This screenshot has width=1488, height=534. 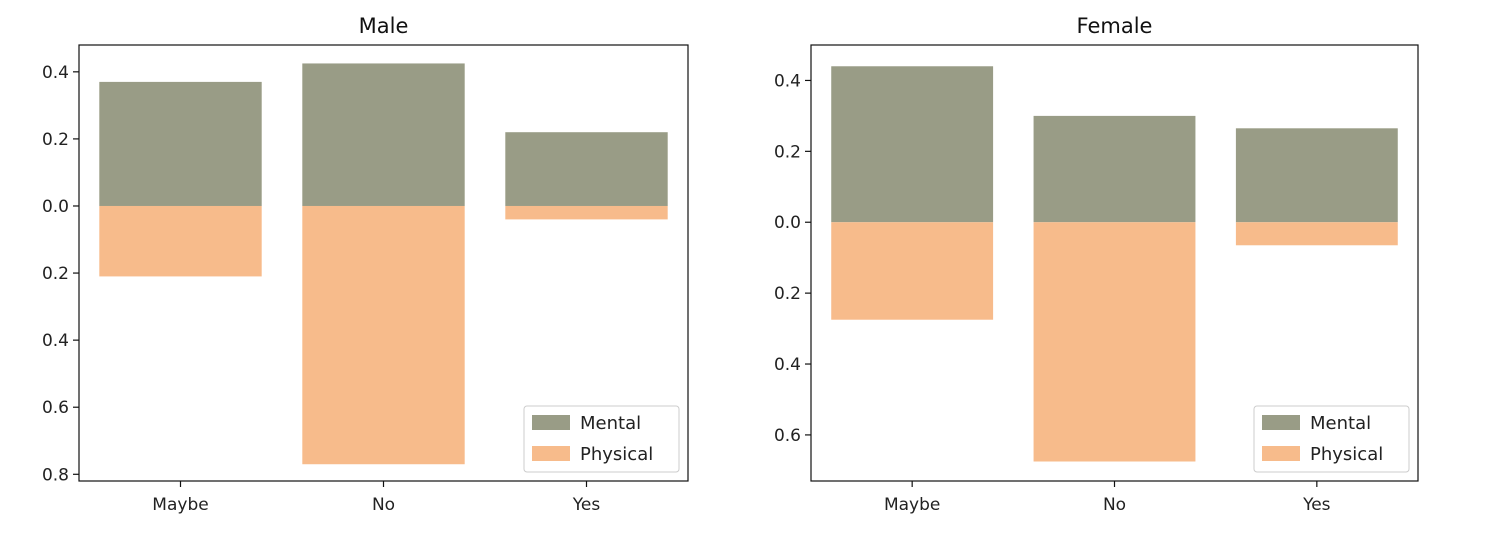 I want to click on chart-title: Male, so click(x=384, y=26).